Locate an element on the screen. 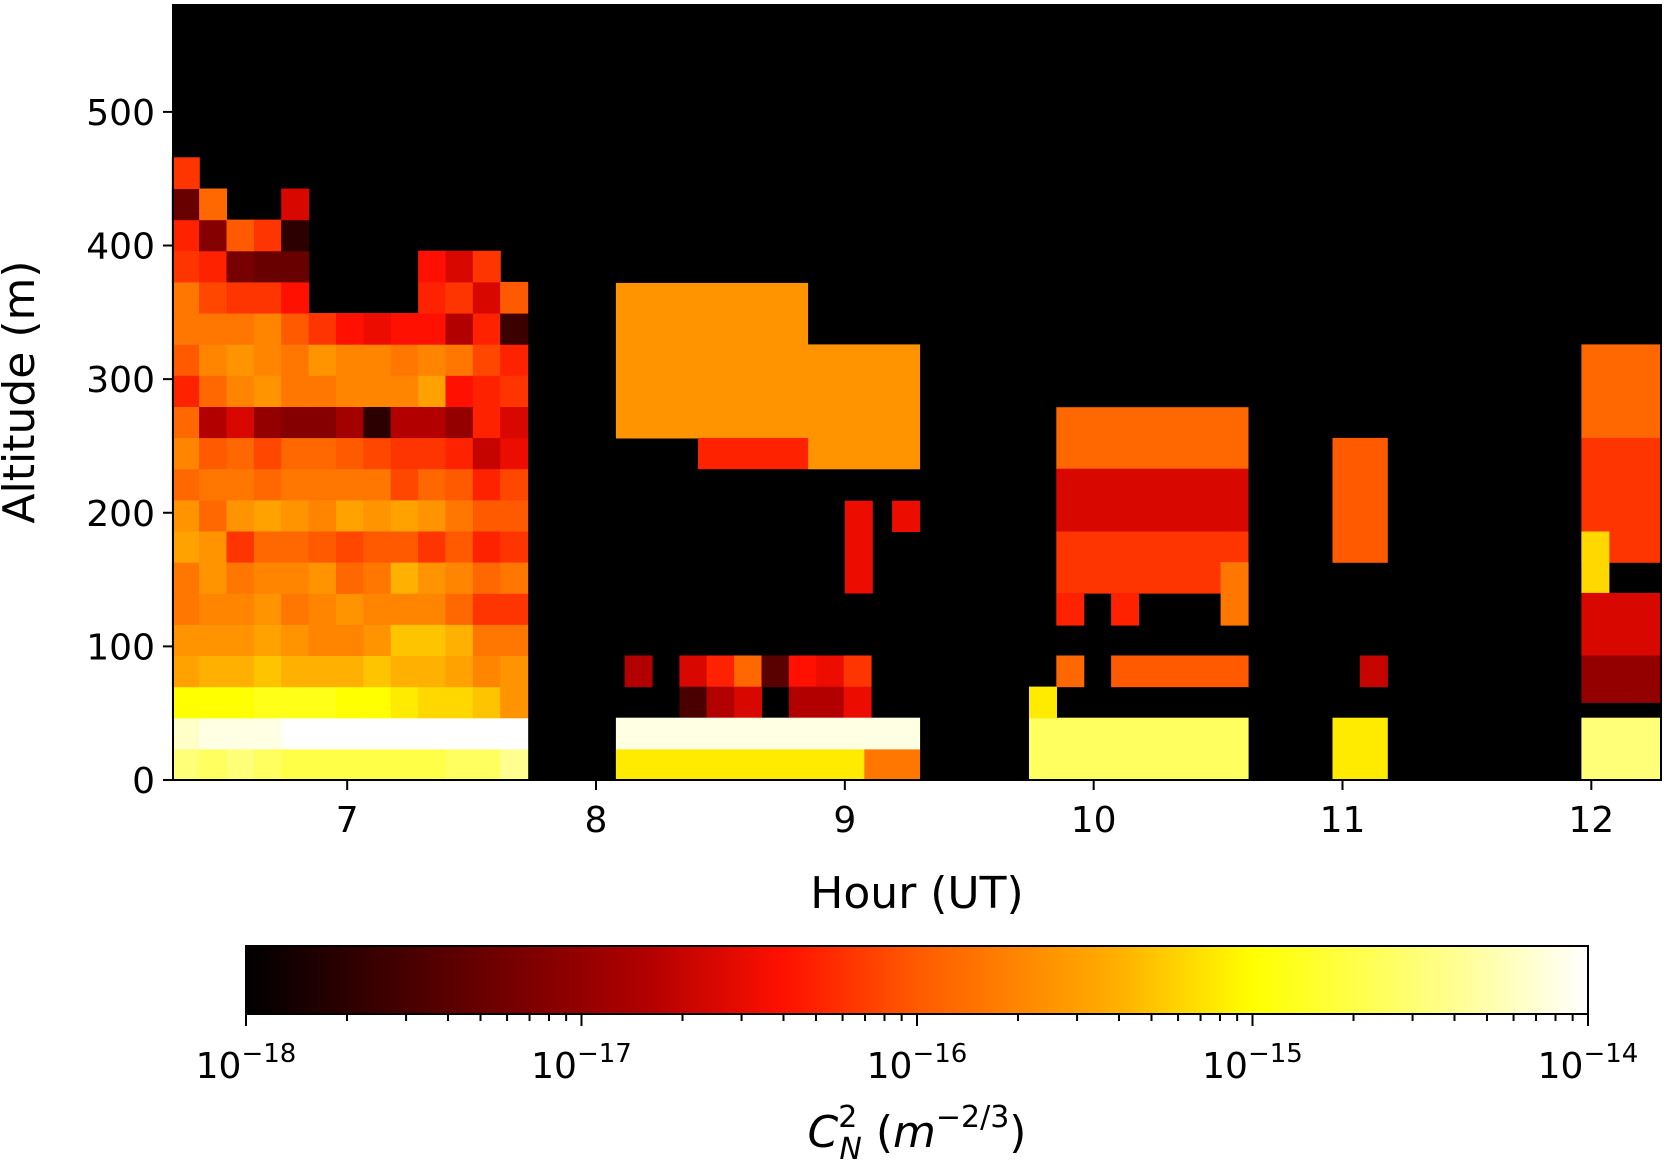 The width and height of the screenshot is (1666, 1165). x-tick-label: 11 is located at coordinates (1343, 820).